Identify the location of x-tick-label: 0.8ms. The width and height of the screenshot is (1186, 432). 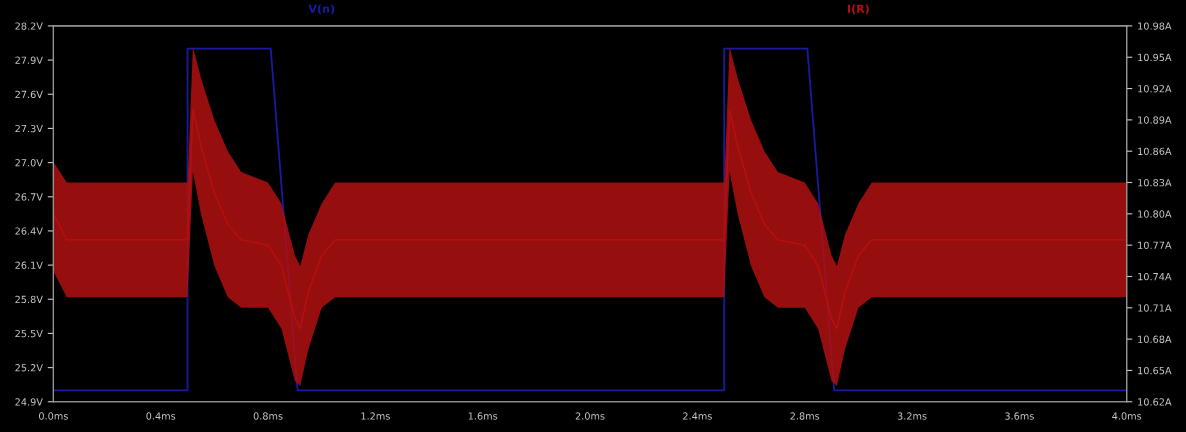
(268, 416).